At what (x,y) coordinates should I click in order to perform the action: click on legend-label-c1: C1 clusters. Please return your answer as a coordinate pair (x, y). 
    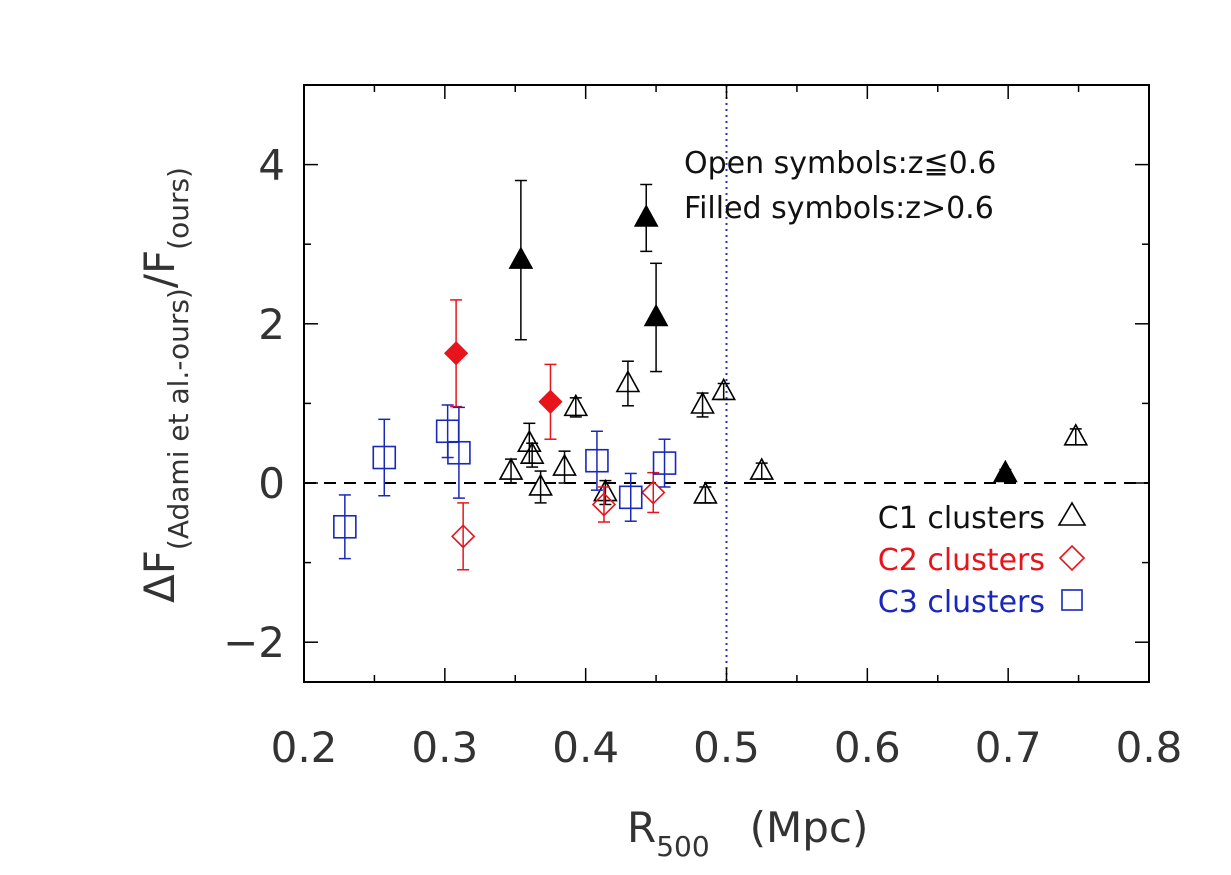
    Looking at the image, I should click on (961, 518).